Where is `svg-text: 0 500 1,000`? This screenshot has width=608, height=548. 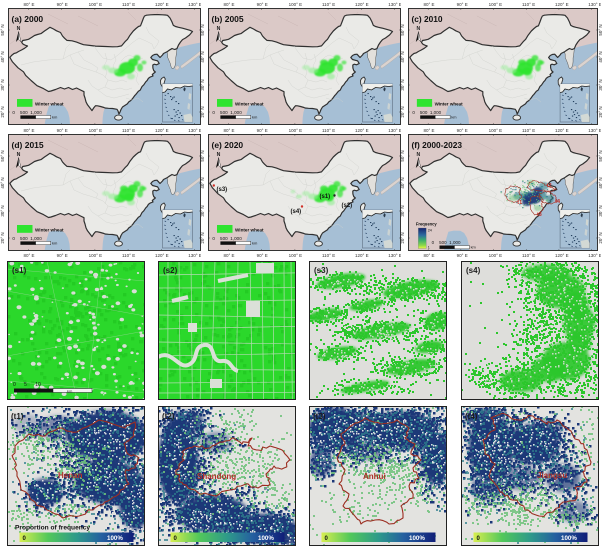 svg-text: 0 500 1,000 is located at coordinates (445, 241).